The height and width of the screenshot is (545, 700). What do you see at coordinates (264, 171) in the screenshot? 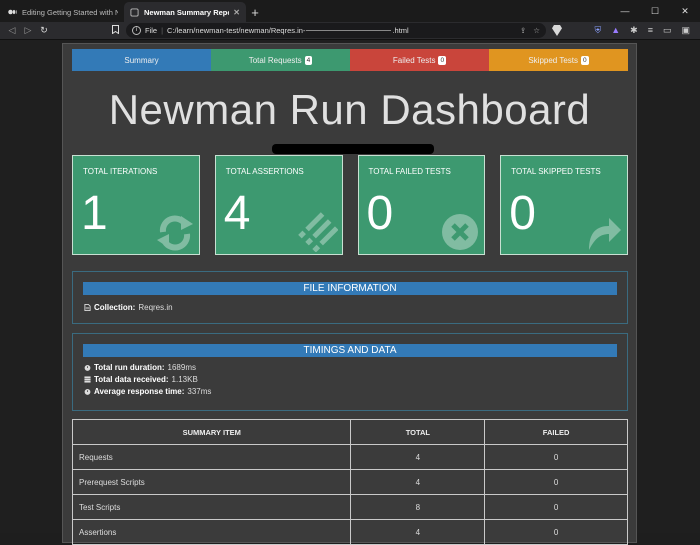
I see `card-label: TOTAL ASSERTIONS` at bounding box center [264, 171].